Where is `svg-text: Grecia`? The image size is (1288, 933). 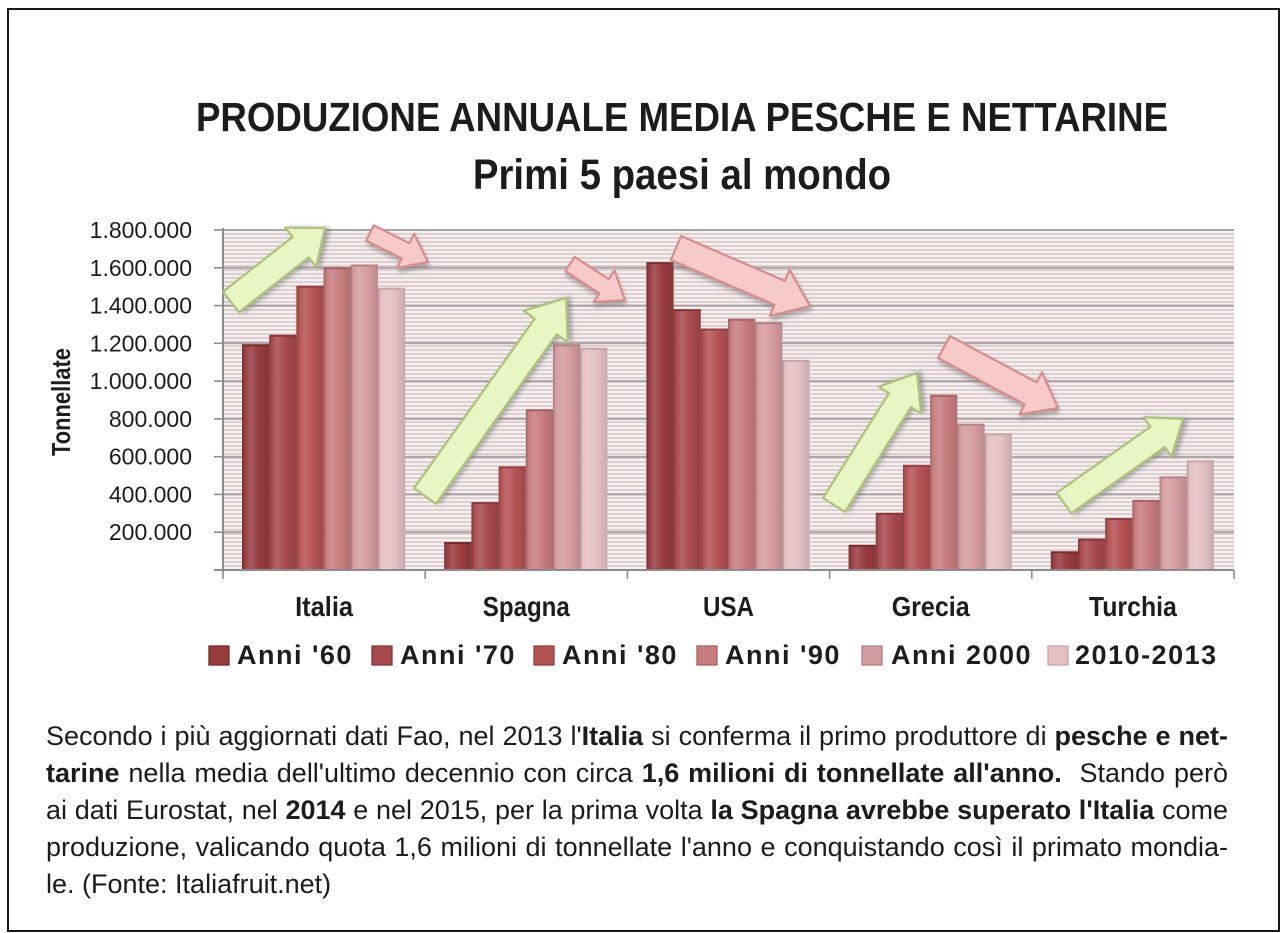 svg-text: Grecia is located at coordinates (931, 606).